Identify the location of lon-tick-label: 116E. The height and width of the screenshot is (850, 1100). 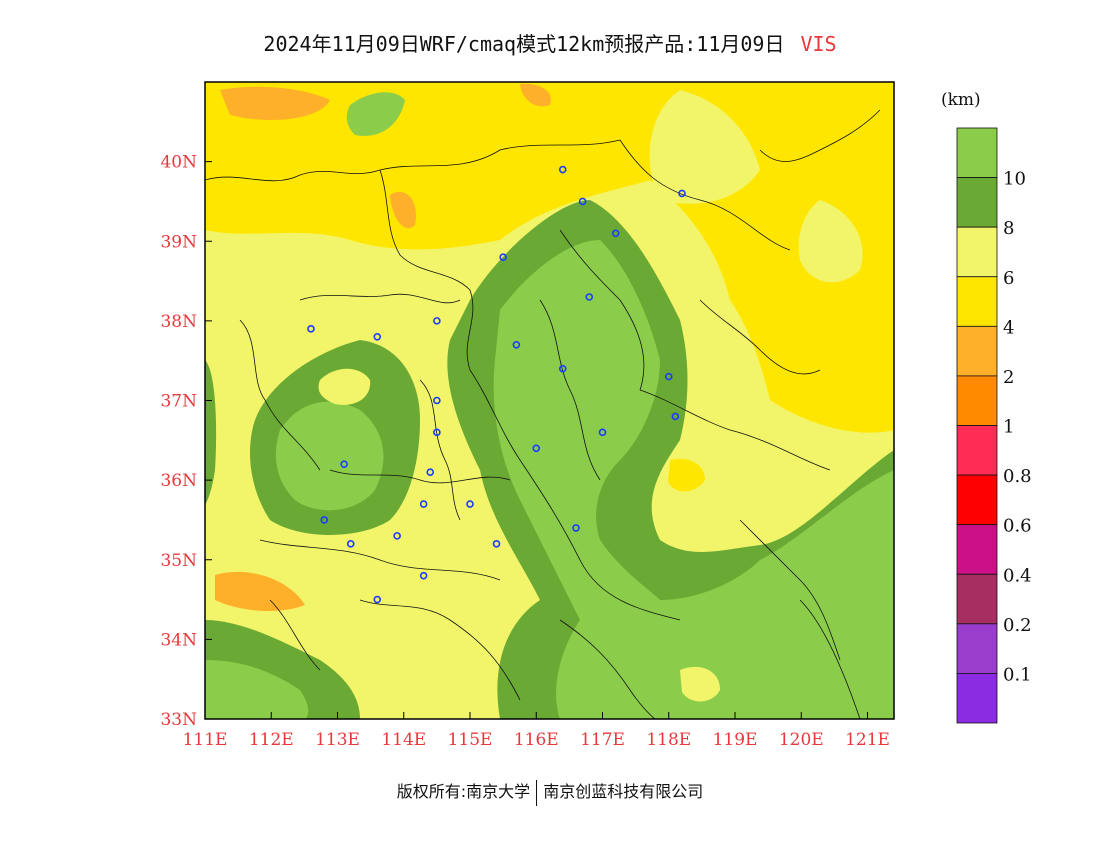
(536, 740).